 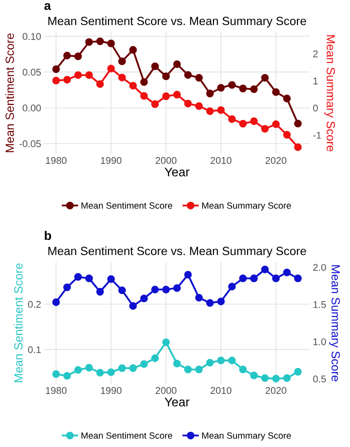 What do you see at coordinates (276, 390) in the screenshot?
I see `x-tick-label: 2020` at bounding box center [276, 390].